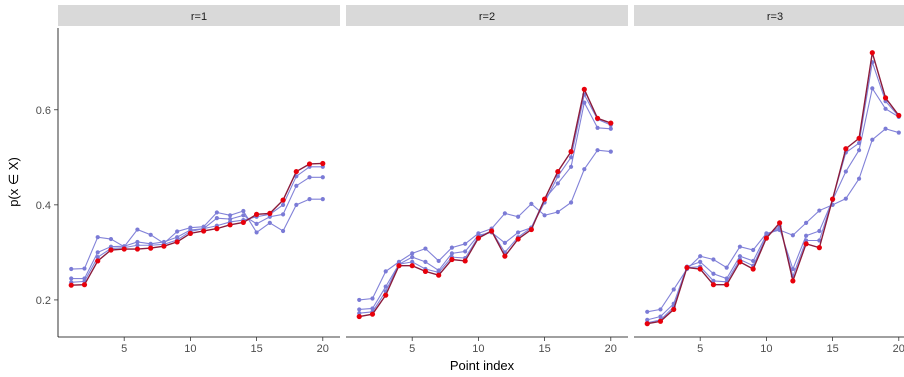 This screenshot has width=904, height=377. What do you see at coordinates (43, 301) in the screenshot?
I see `y-tick-label: 0.2` at bounding box center [43, 301].